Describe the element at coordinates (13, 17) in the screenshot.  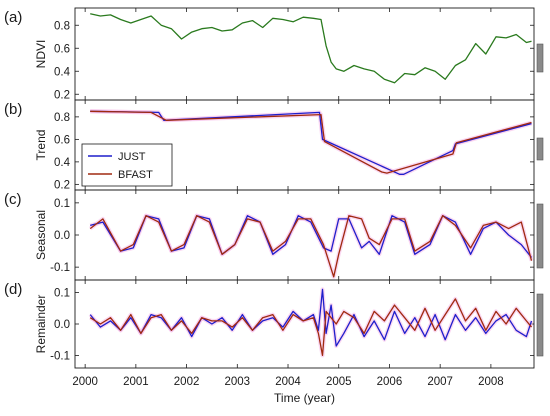
I see `panel-label: (a)` at that location.